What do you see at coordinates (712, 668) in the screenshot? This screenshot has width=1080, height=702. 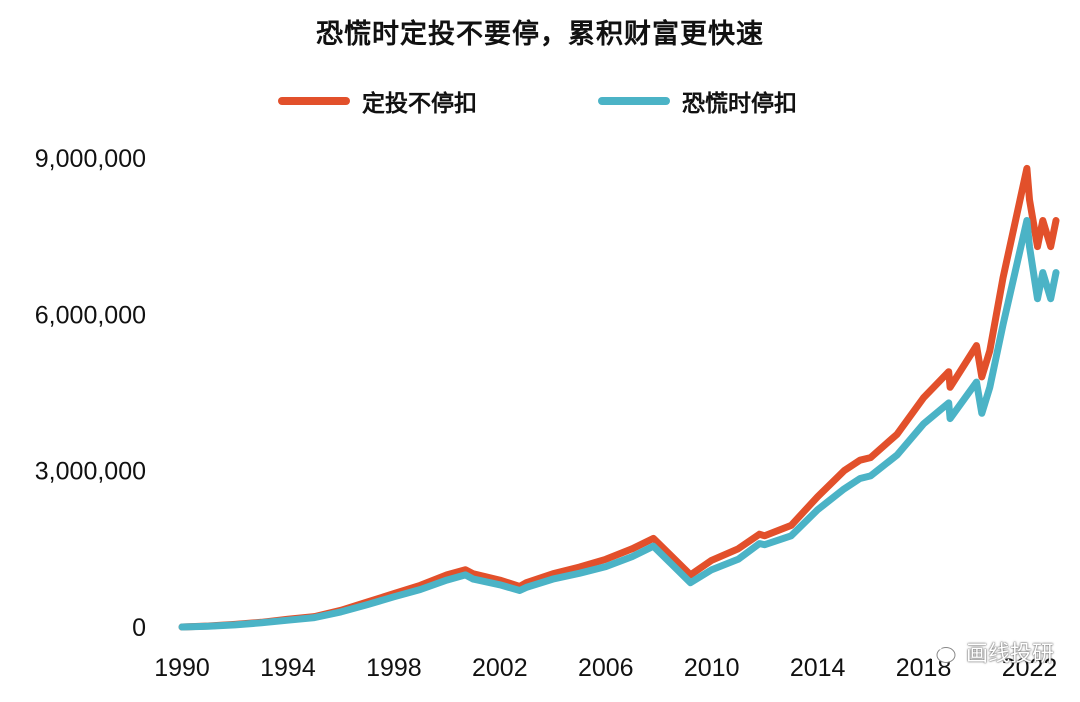 I see `x-tick-label: 2010` at bounding box center [712, 668].